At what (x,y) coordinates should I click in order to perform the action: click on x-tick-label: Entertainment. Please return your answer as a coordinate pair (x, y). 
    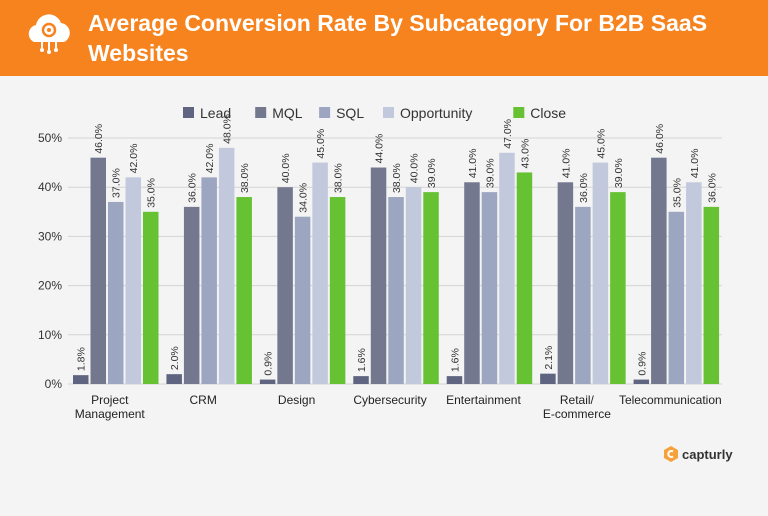
    Looking at the image, I should click on (483, 400).